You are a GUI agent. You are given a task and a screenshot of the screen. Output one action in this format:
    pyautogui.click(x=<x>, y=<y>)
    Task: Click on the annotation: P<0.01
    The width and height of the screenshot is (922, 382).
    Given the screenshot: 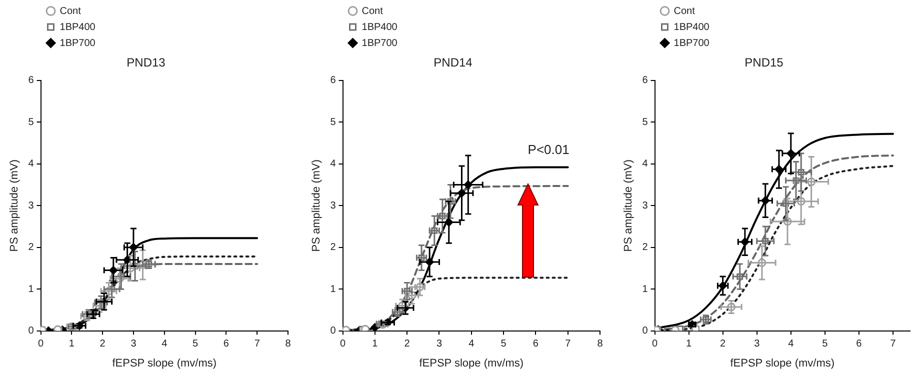 What is the action you would take?
    pyautogui.click(x=549, y=150)
    